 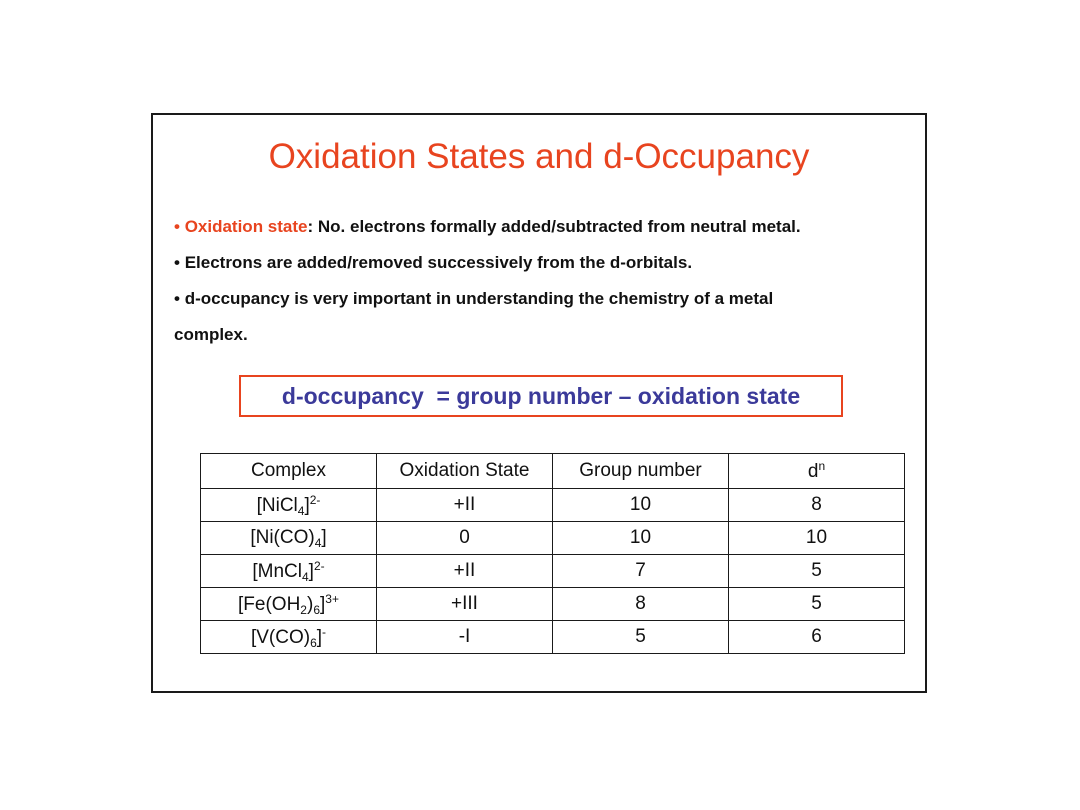 I want to click on cell-oxidation: -I, so click(x=464, y=637).